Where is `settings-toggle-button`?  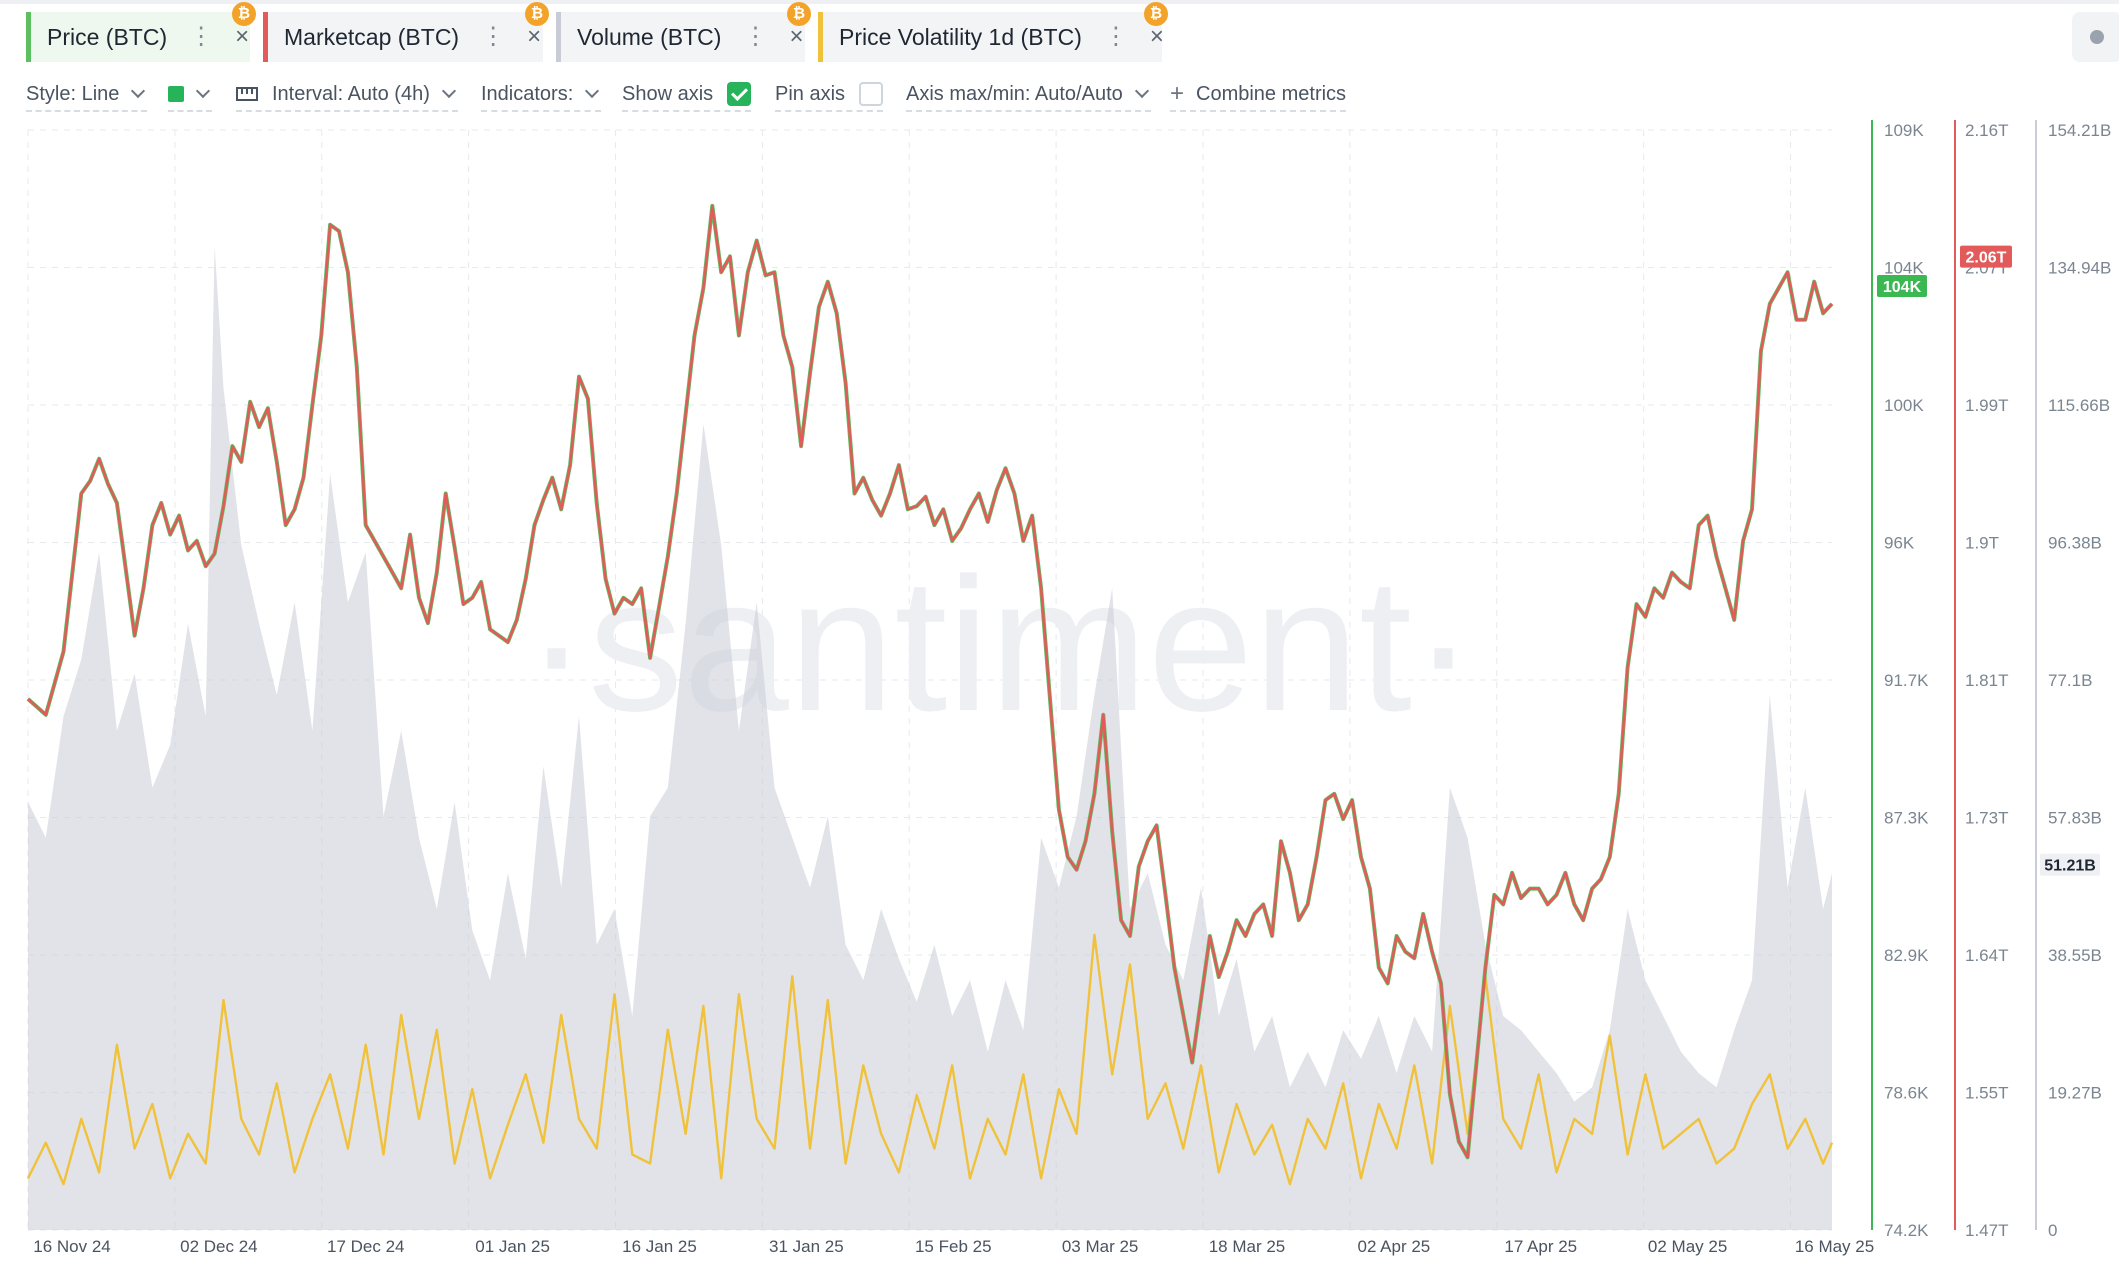
settings-toggle-button is located at coordinates (2095, 37).